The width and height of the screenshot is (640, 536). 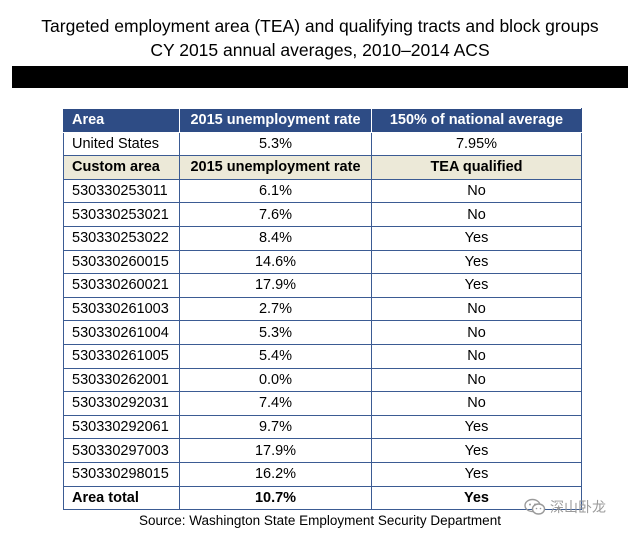 I want to click on wechat-icon, so click(x=535, y=506).